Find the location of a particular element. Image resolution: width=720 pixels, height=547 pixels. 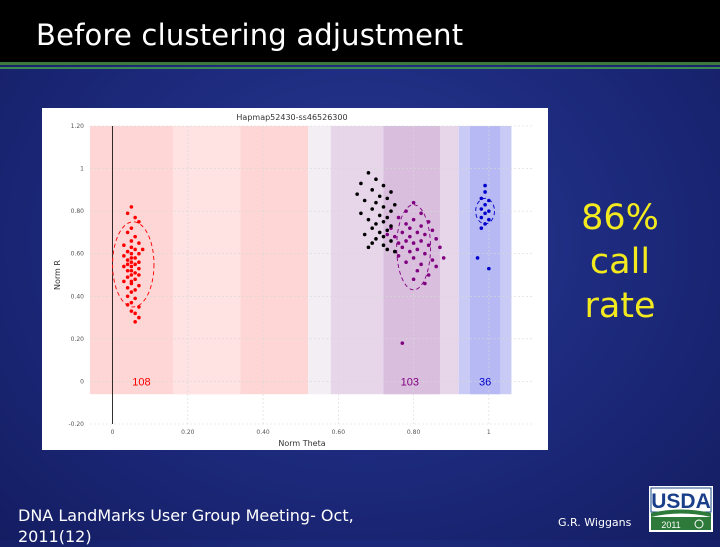

band-bb-core is located at coordinates (485, 260).